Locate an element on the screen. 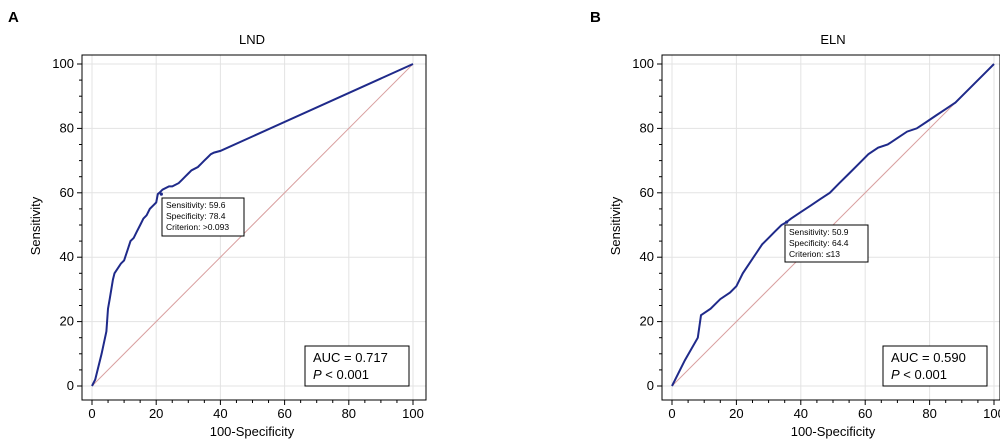 This screenshot has height=440, width=1000. criterion-sensitivity: Sensitivity: 59.6 is located at coordinates (196, 205).